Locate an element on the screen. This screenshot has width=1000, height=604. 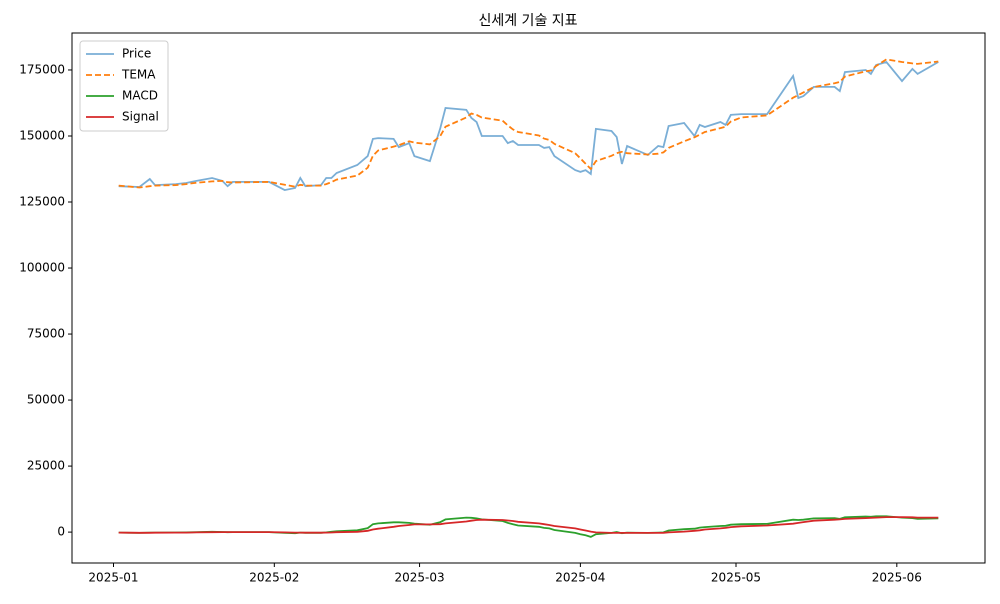
legend: Price TEMA MACD Signal is located at coordinates (124, 86).